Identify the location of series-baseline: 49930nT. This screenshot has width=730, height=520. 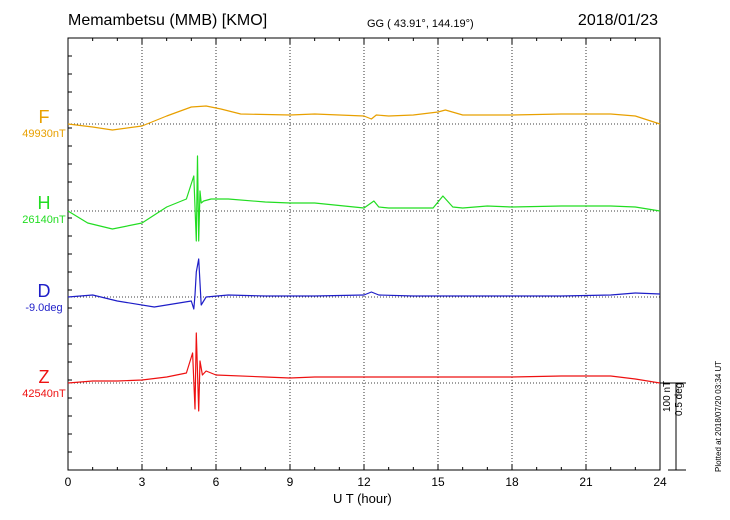
(44, 134).